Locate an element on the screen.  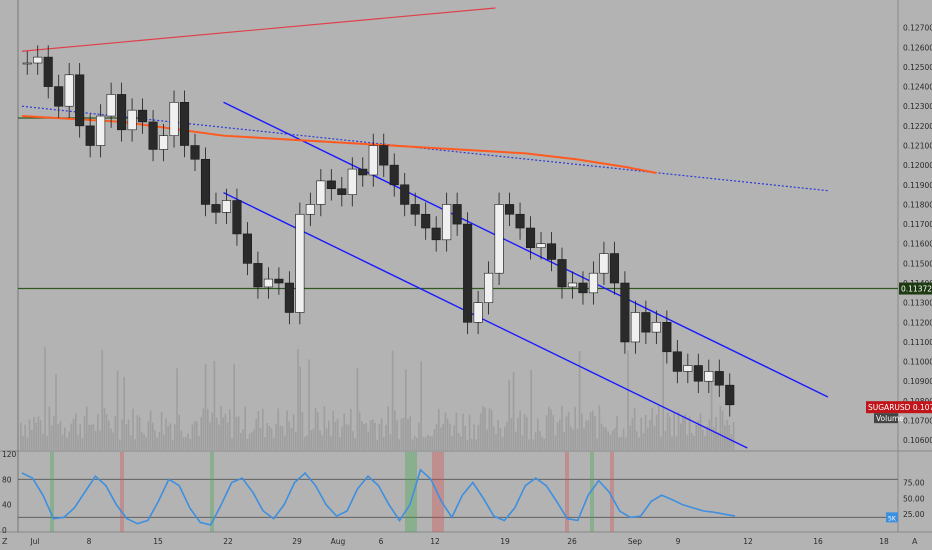
price-tick-label: 0.11800 is located at coordinates (917, 204).